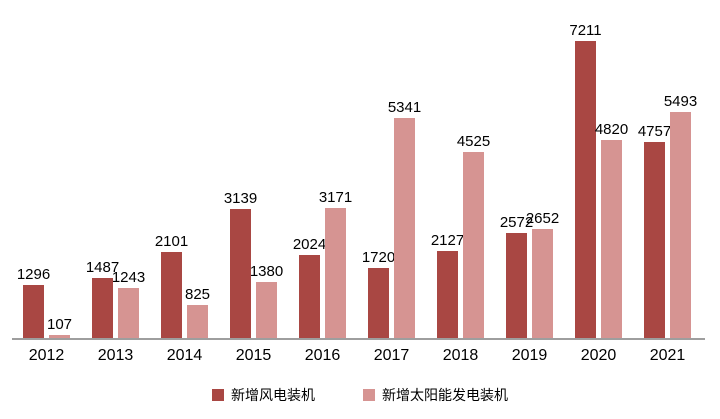 The height and width of the screenshot is (419, 720). Describe the element at coordinates (667, 355) in the screenshot. I see `x-axis-label: 2021` at that location.